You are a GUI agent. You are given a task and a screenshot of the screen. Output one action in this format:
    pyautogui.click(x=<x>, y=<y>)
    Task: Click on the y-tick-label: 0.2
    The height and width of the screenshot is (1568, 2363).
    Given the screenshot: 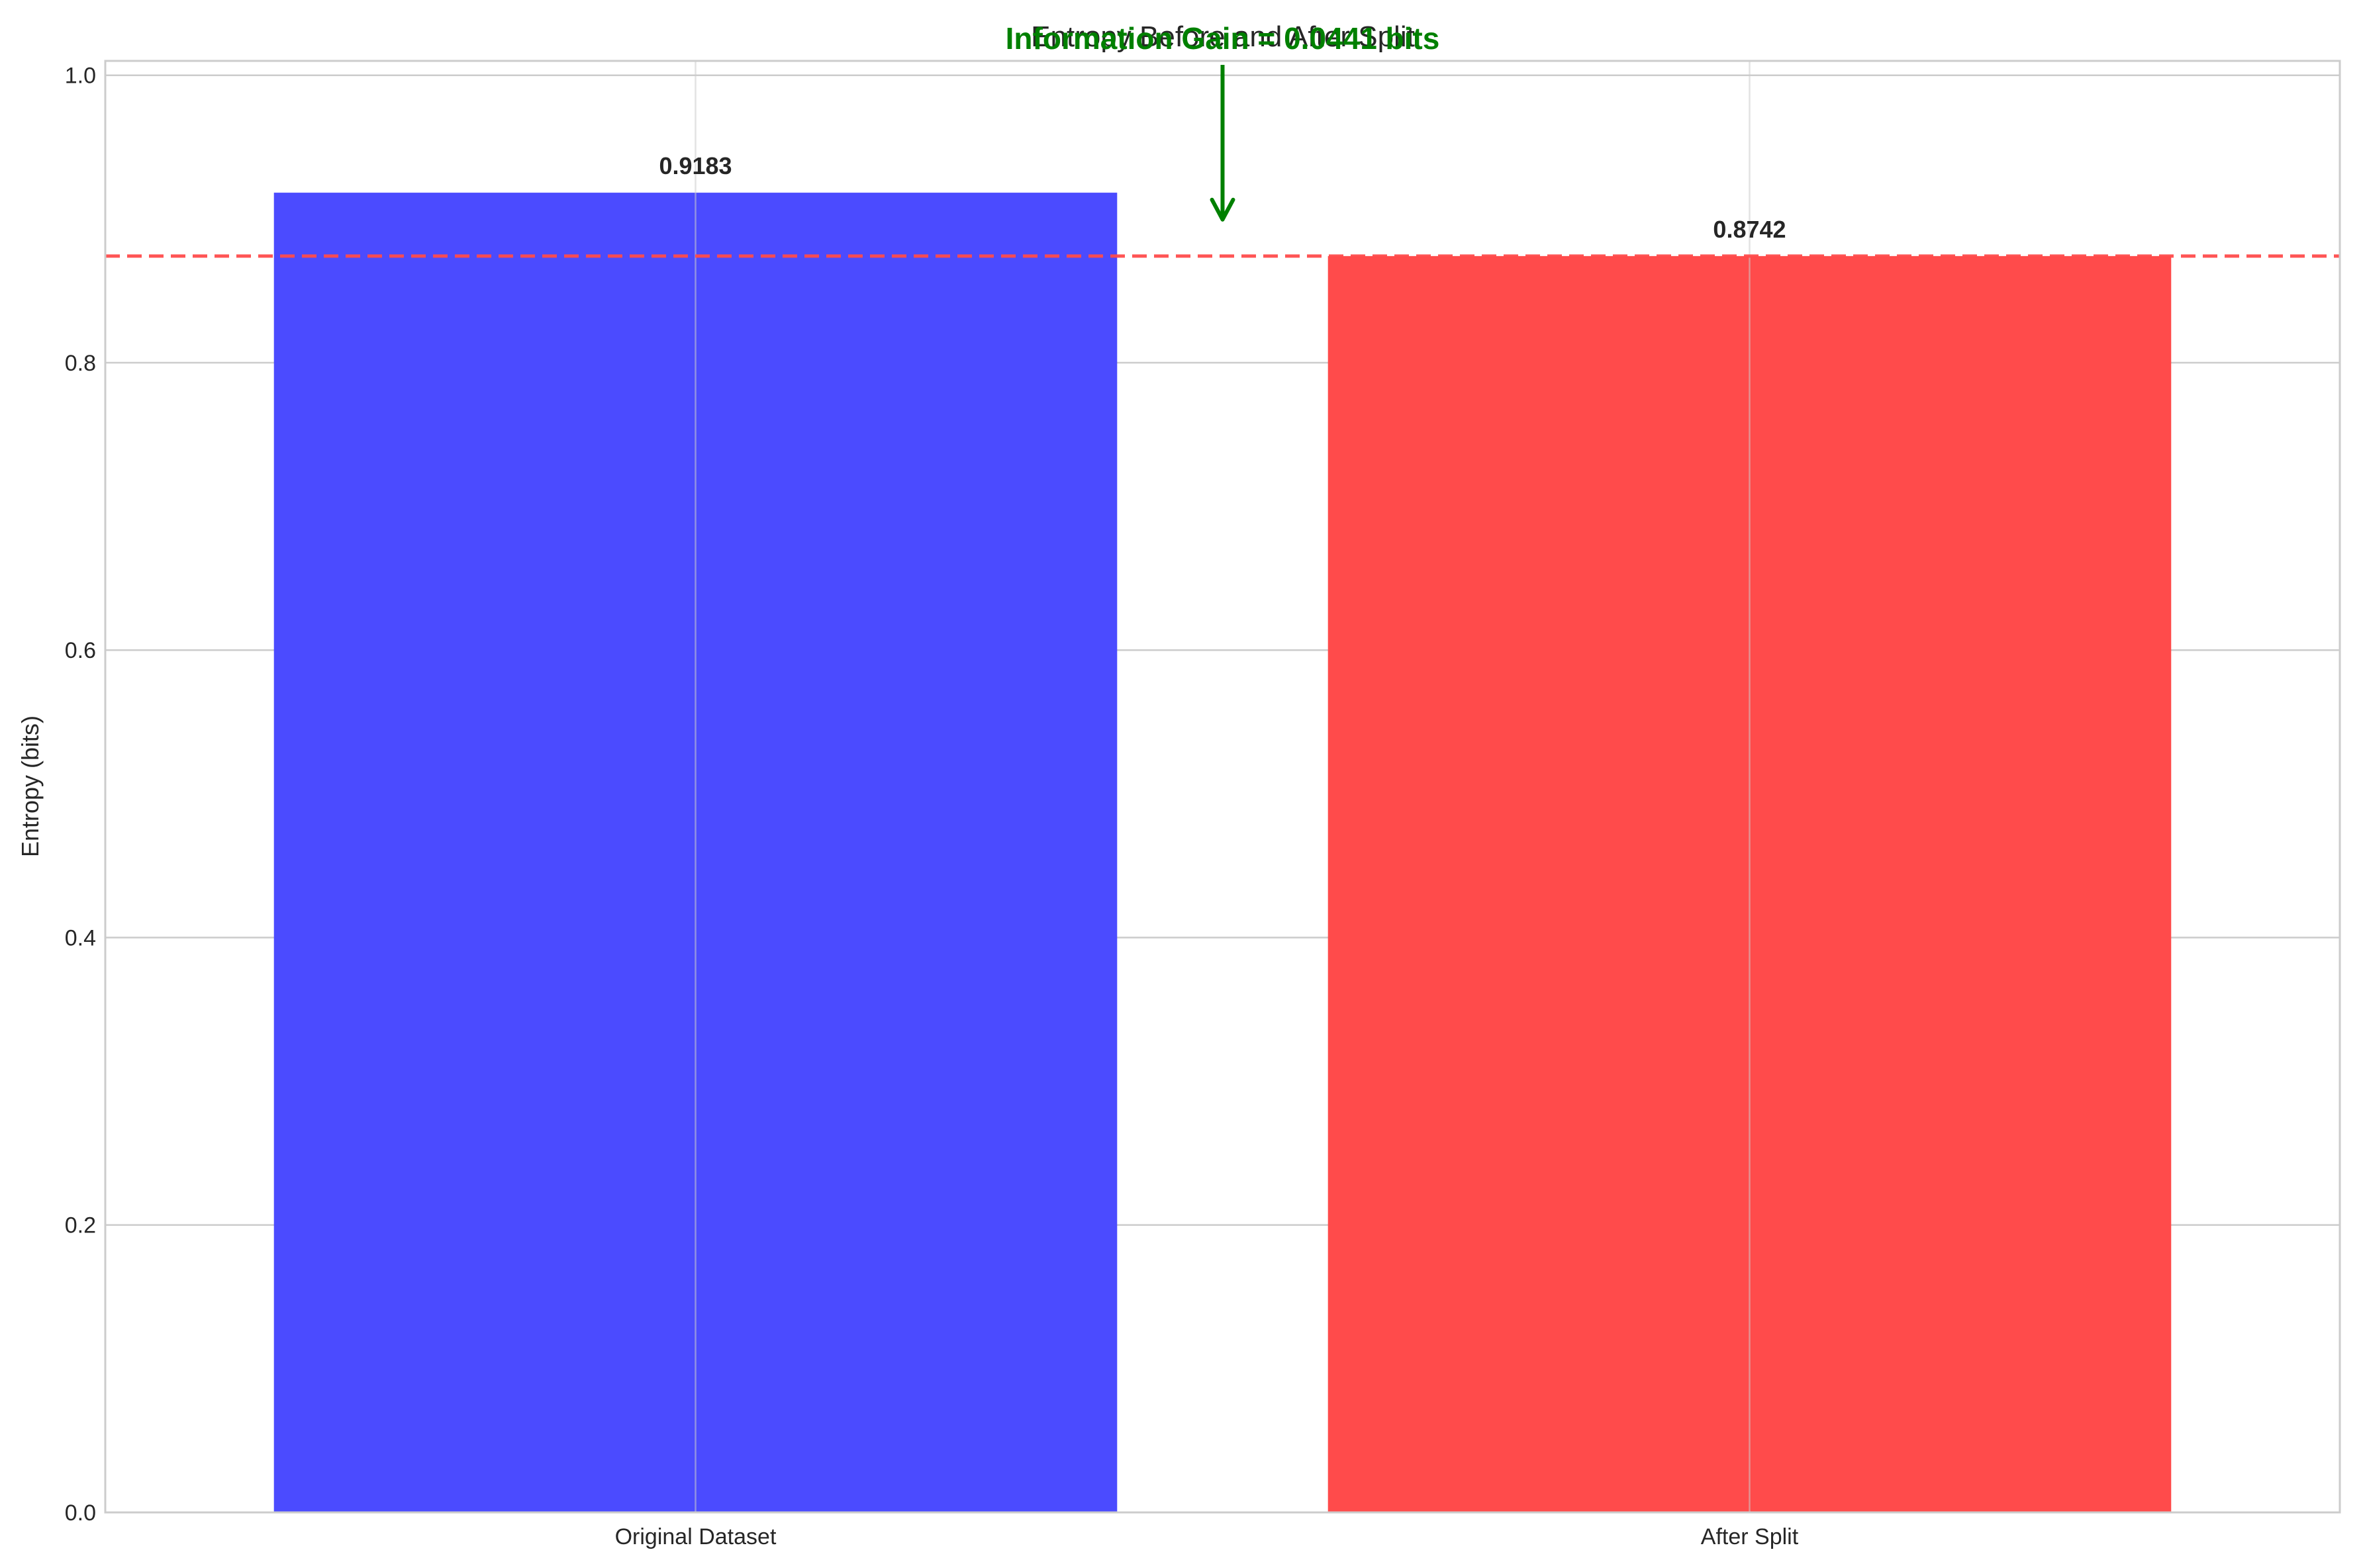 What is the action you would take?
    pyautogui.click(x=80, y=1225)
    